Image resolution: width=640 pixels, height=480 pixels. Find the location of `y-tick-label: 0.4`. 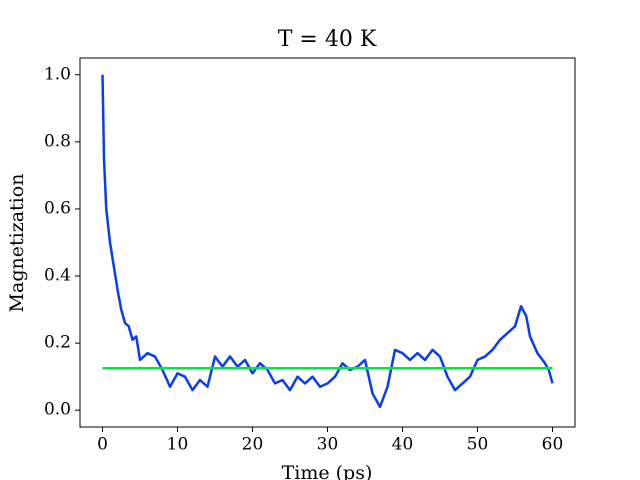

y-tick-label: 0.4 is located at coordinates (57, 276).